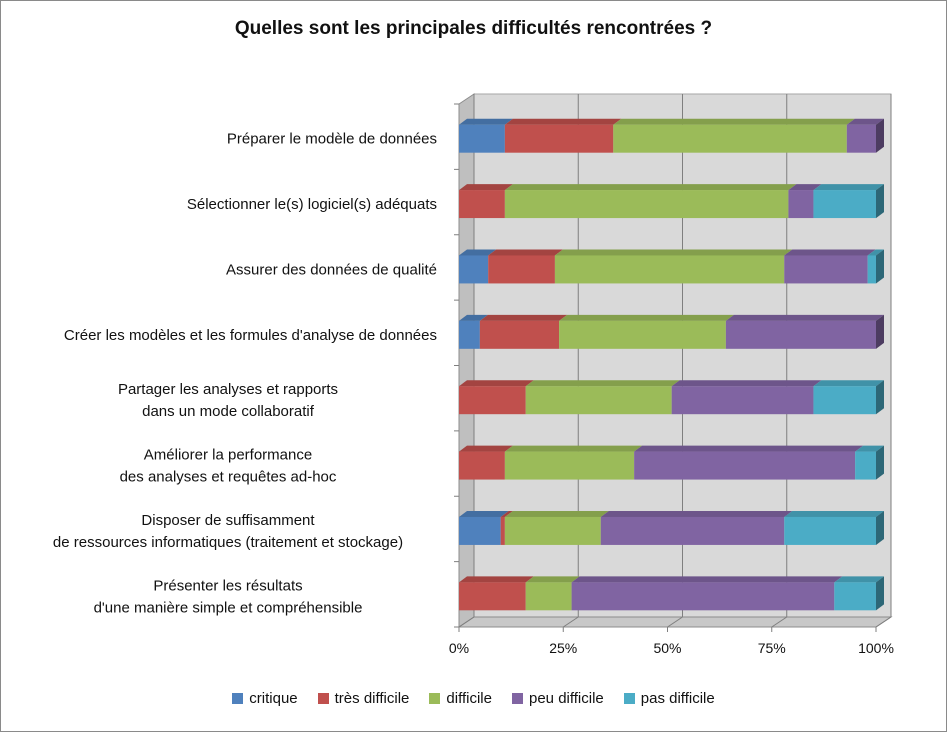  I want to click on legend-item: critique, so click(265, 698).